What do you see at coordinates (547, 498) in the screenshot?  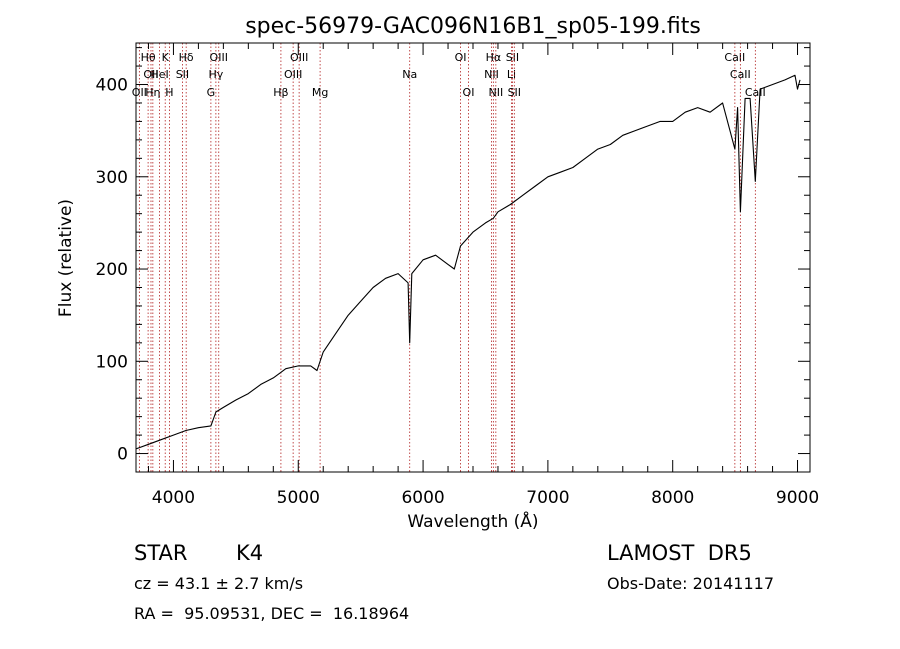 I see `x-tick-label: 7000` at bounding box center [547, 498].